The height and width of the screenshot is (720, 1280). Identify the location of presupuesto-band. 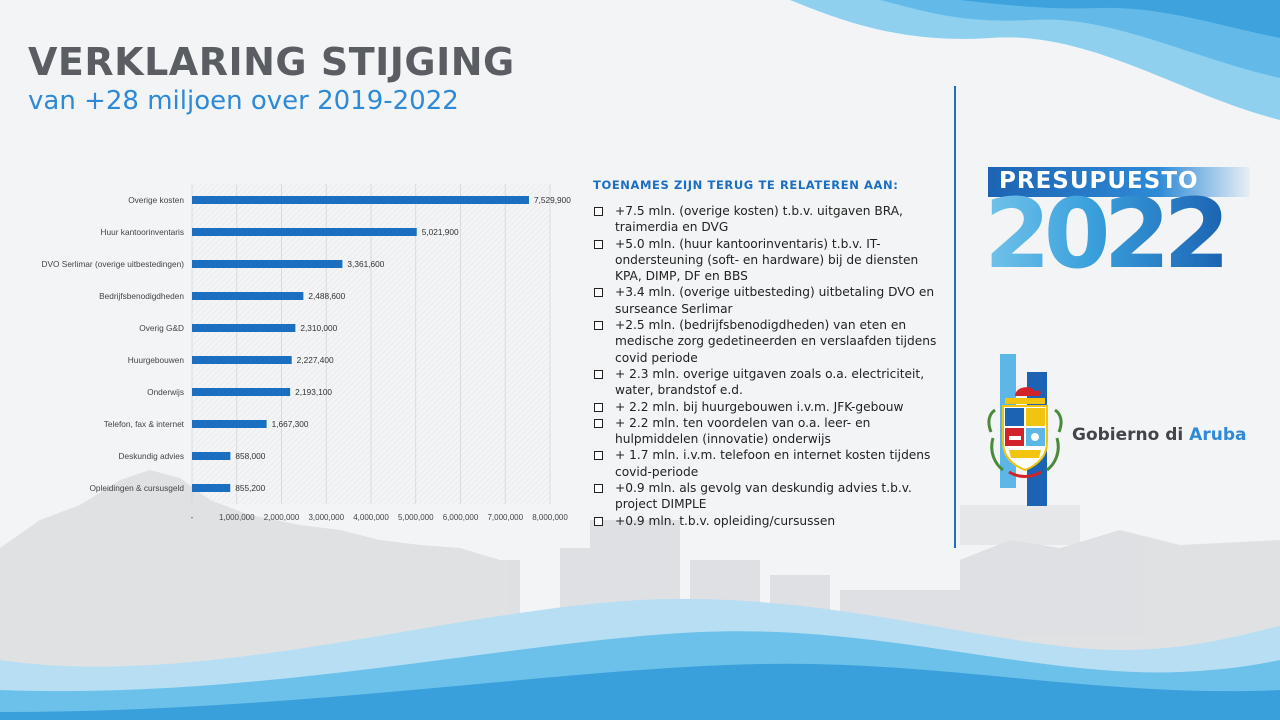
(1119, 182).